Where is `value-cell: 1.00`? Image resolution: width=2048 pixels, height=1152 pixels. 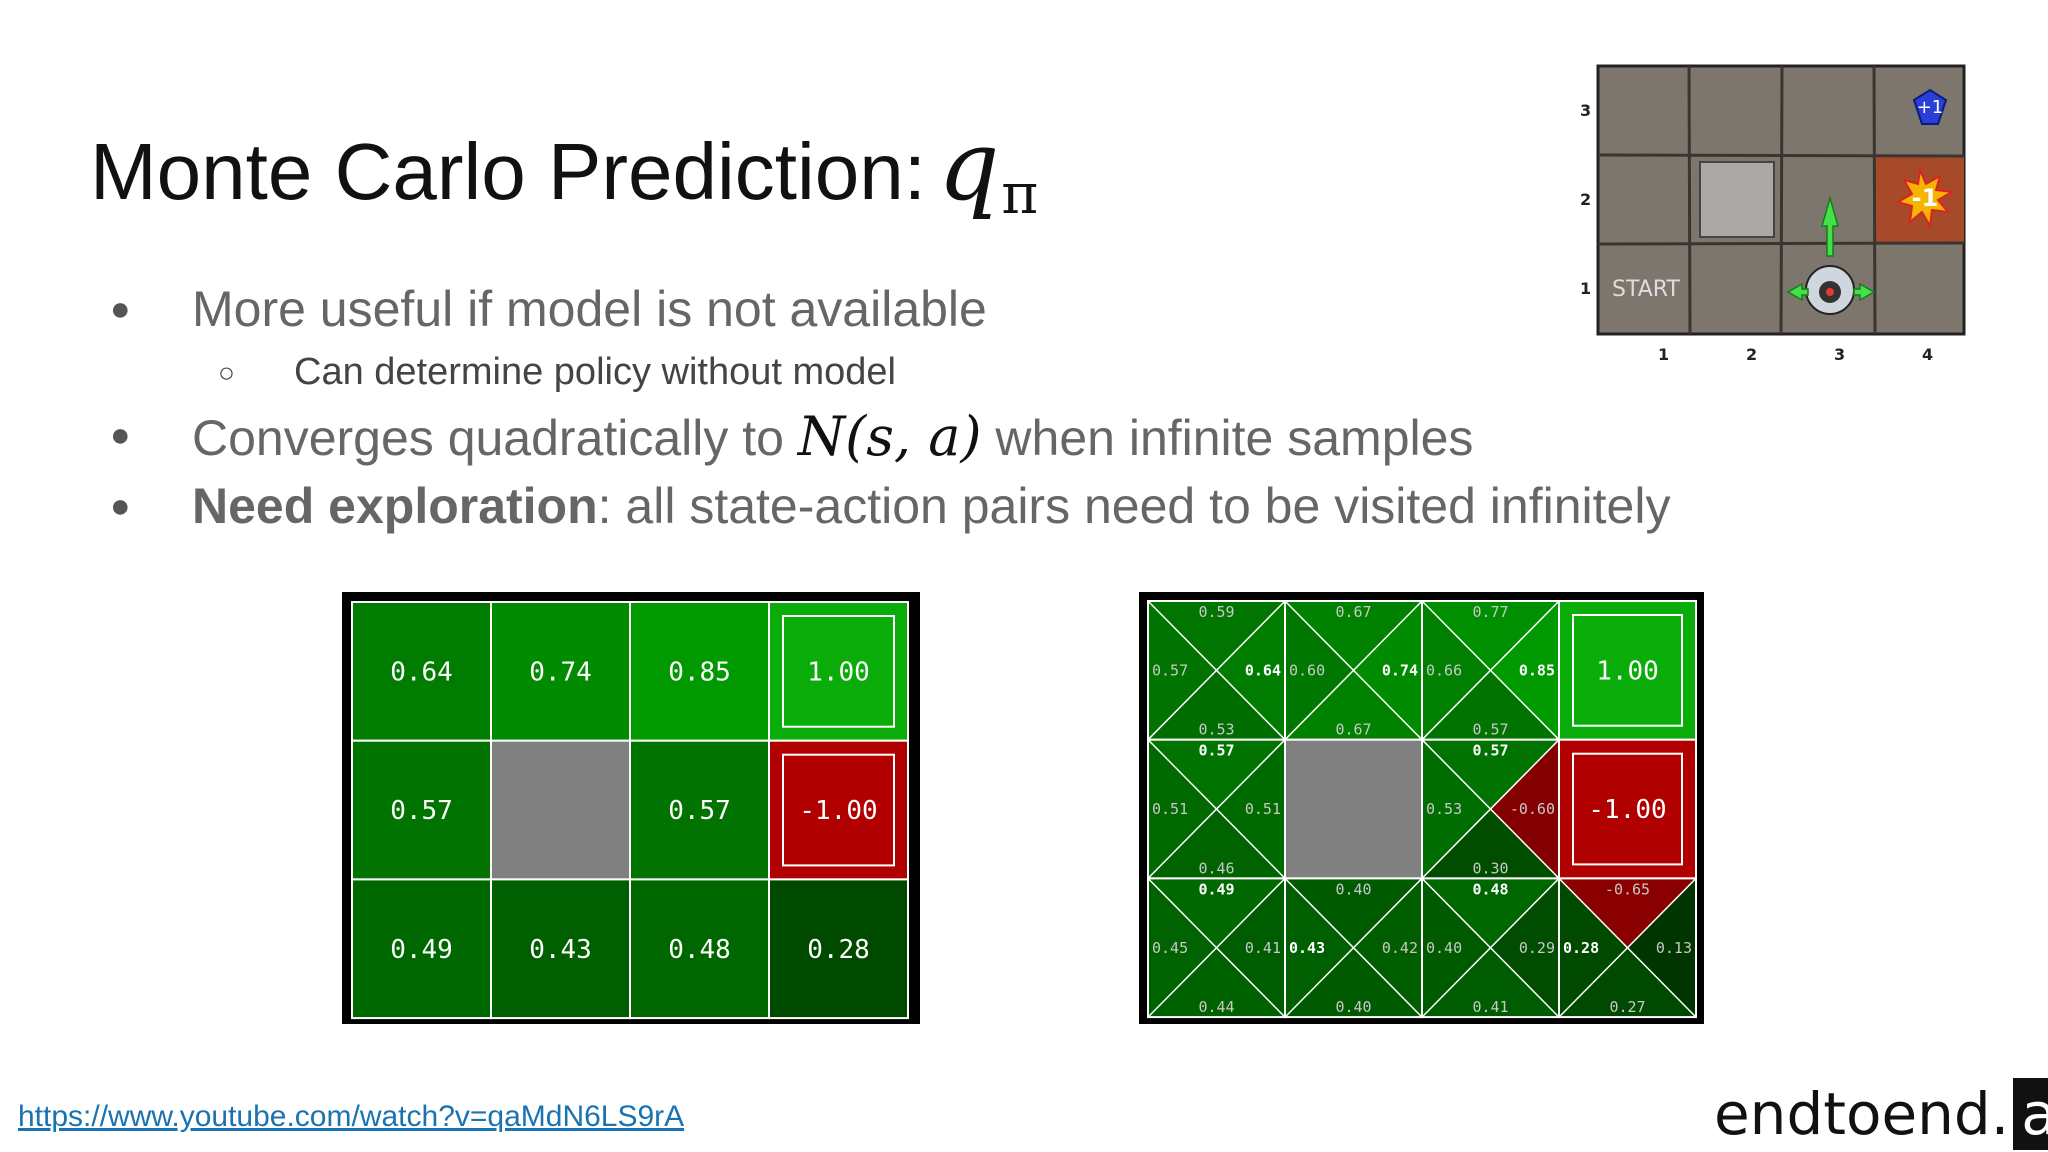
value-cell: 1.00 is located at coordinates (838, 671).